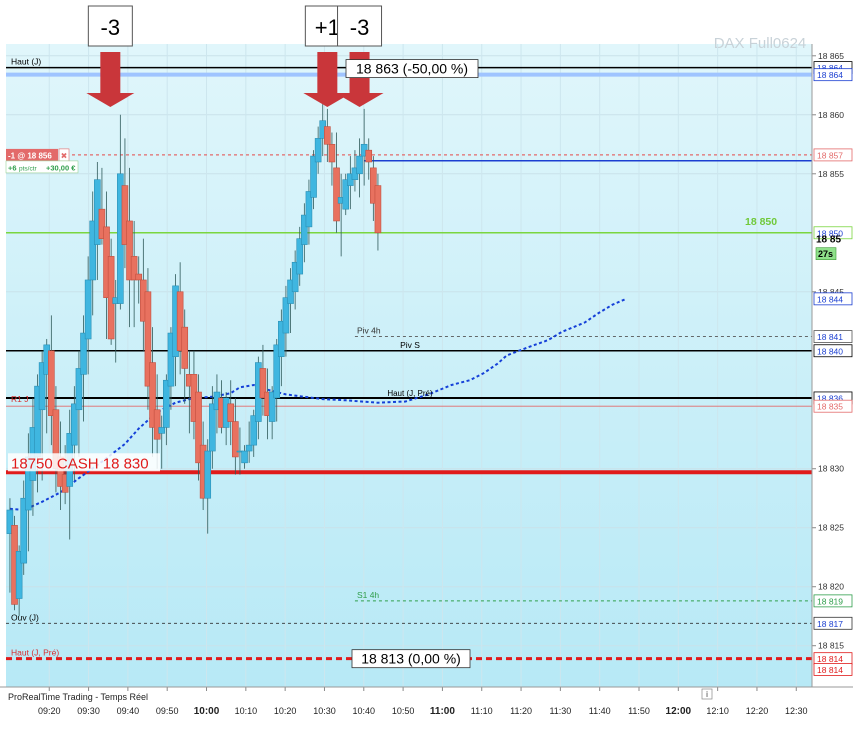 This screenshot has height=731, width=853. What do you see at coordinates (830, 407) in the screenshot?
I see `price-badge-label: 18 835` at bounding box center [830, 407].